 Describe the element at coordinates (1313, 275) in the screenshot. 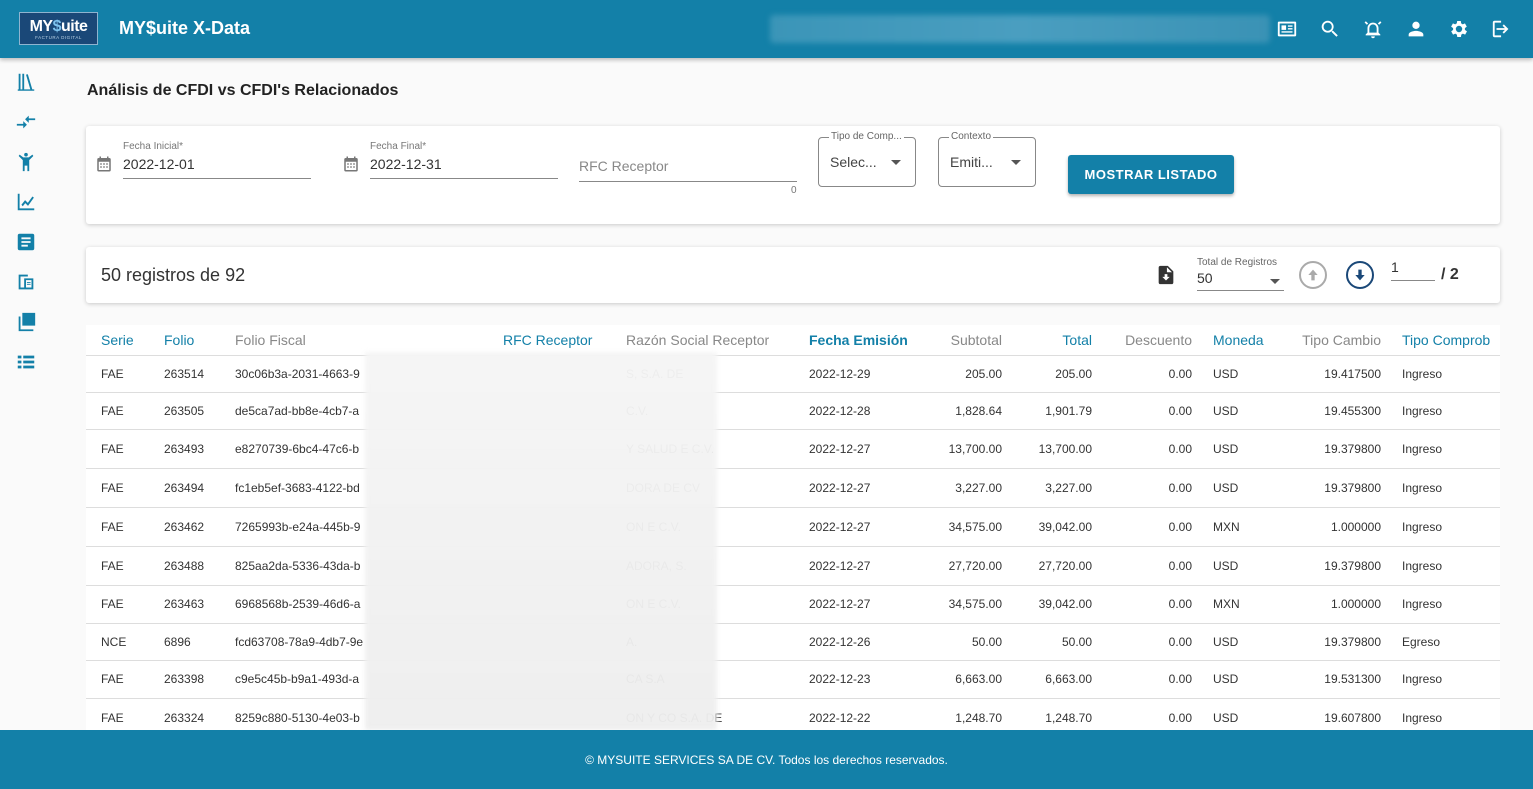

I see `previous-page-button` at that location.